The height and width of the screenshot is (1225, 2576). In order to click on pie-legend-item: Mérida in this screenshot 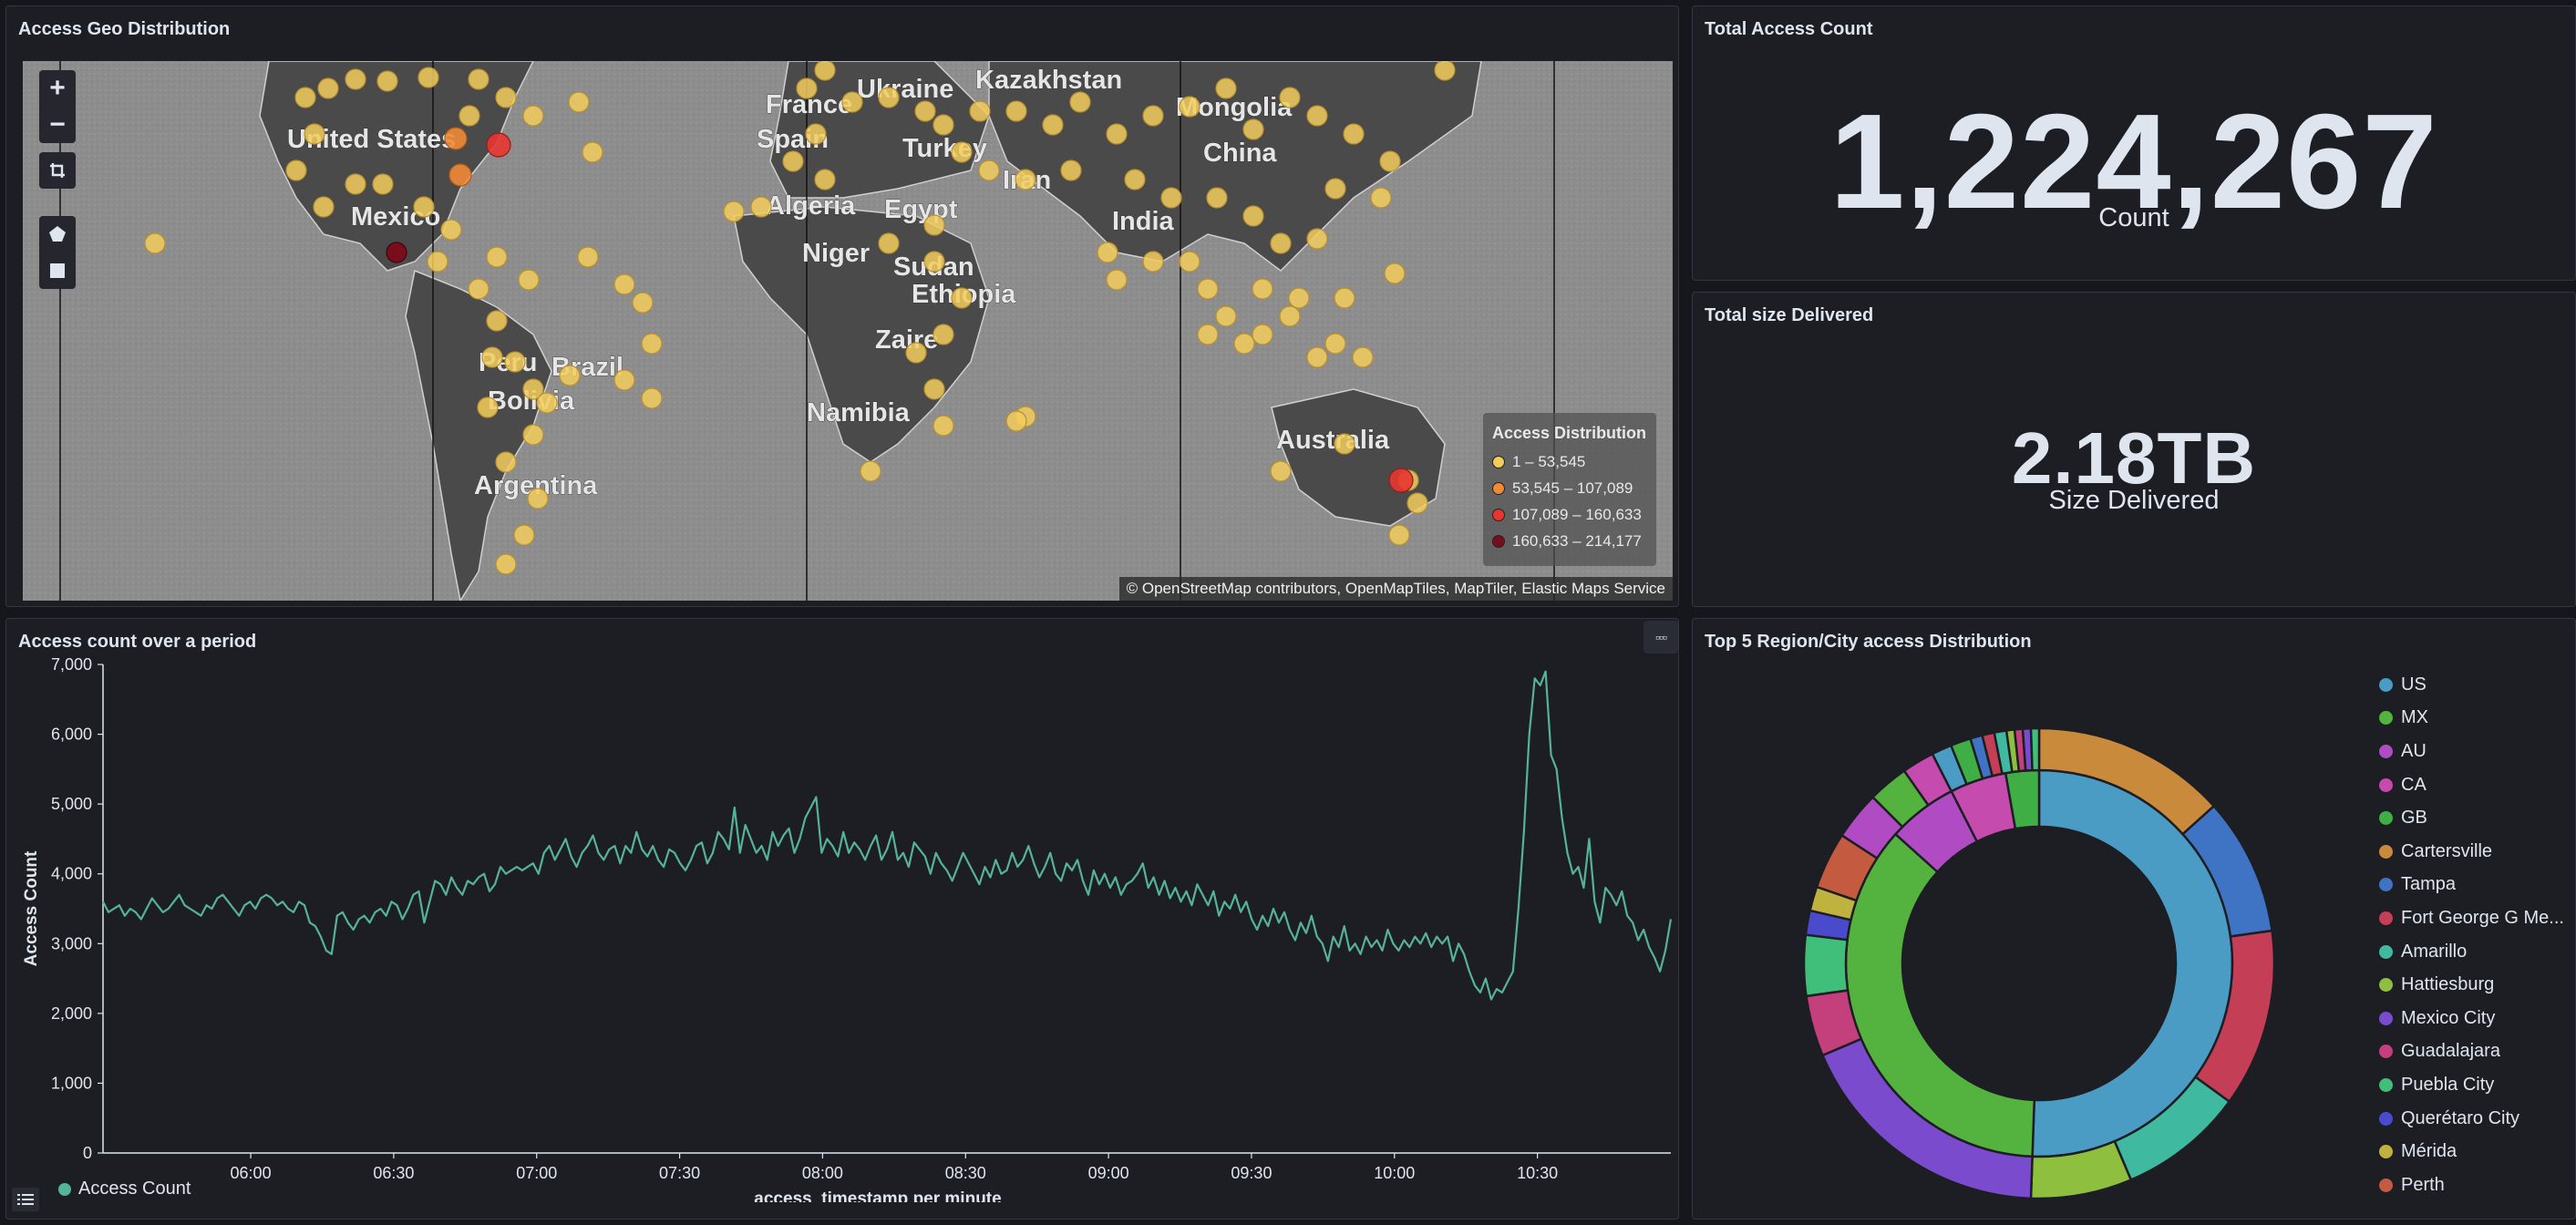, I will do `click(2471, 1152)`.